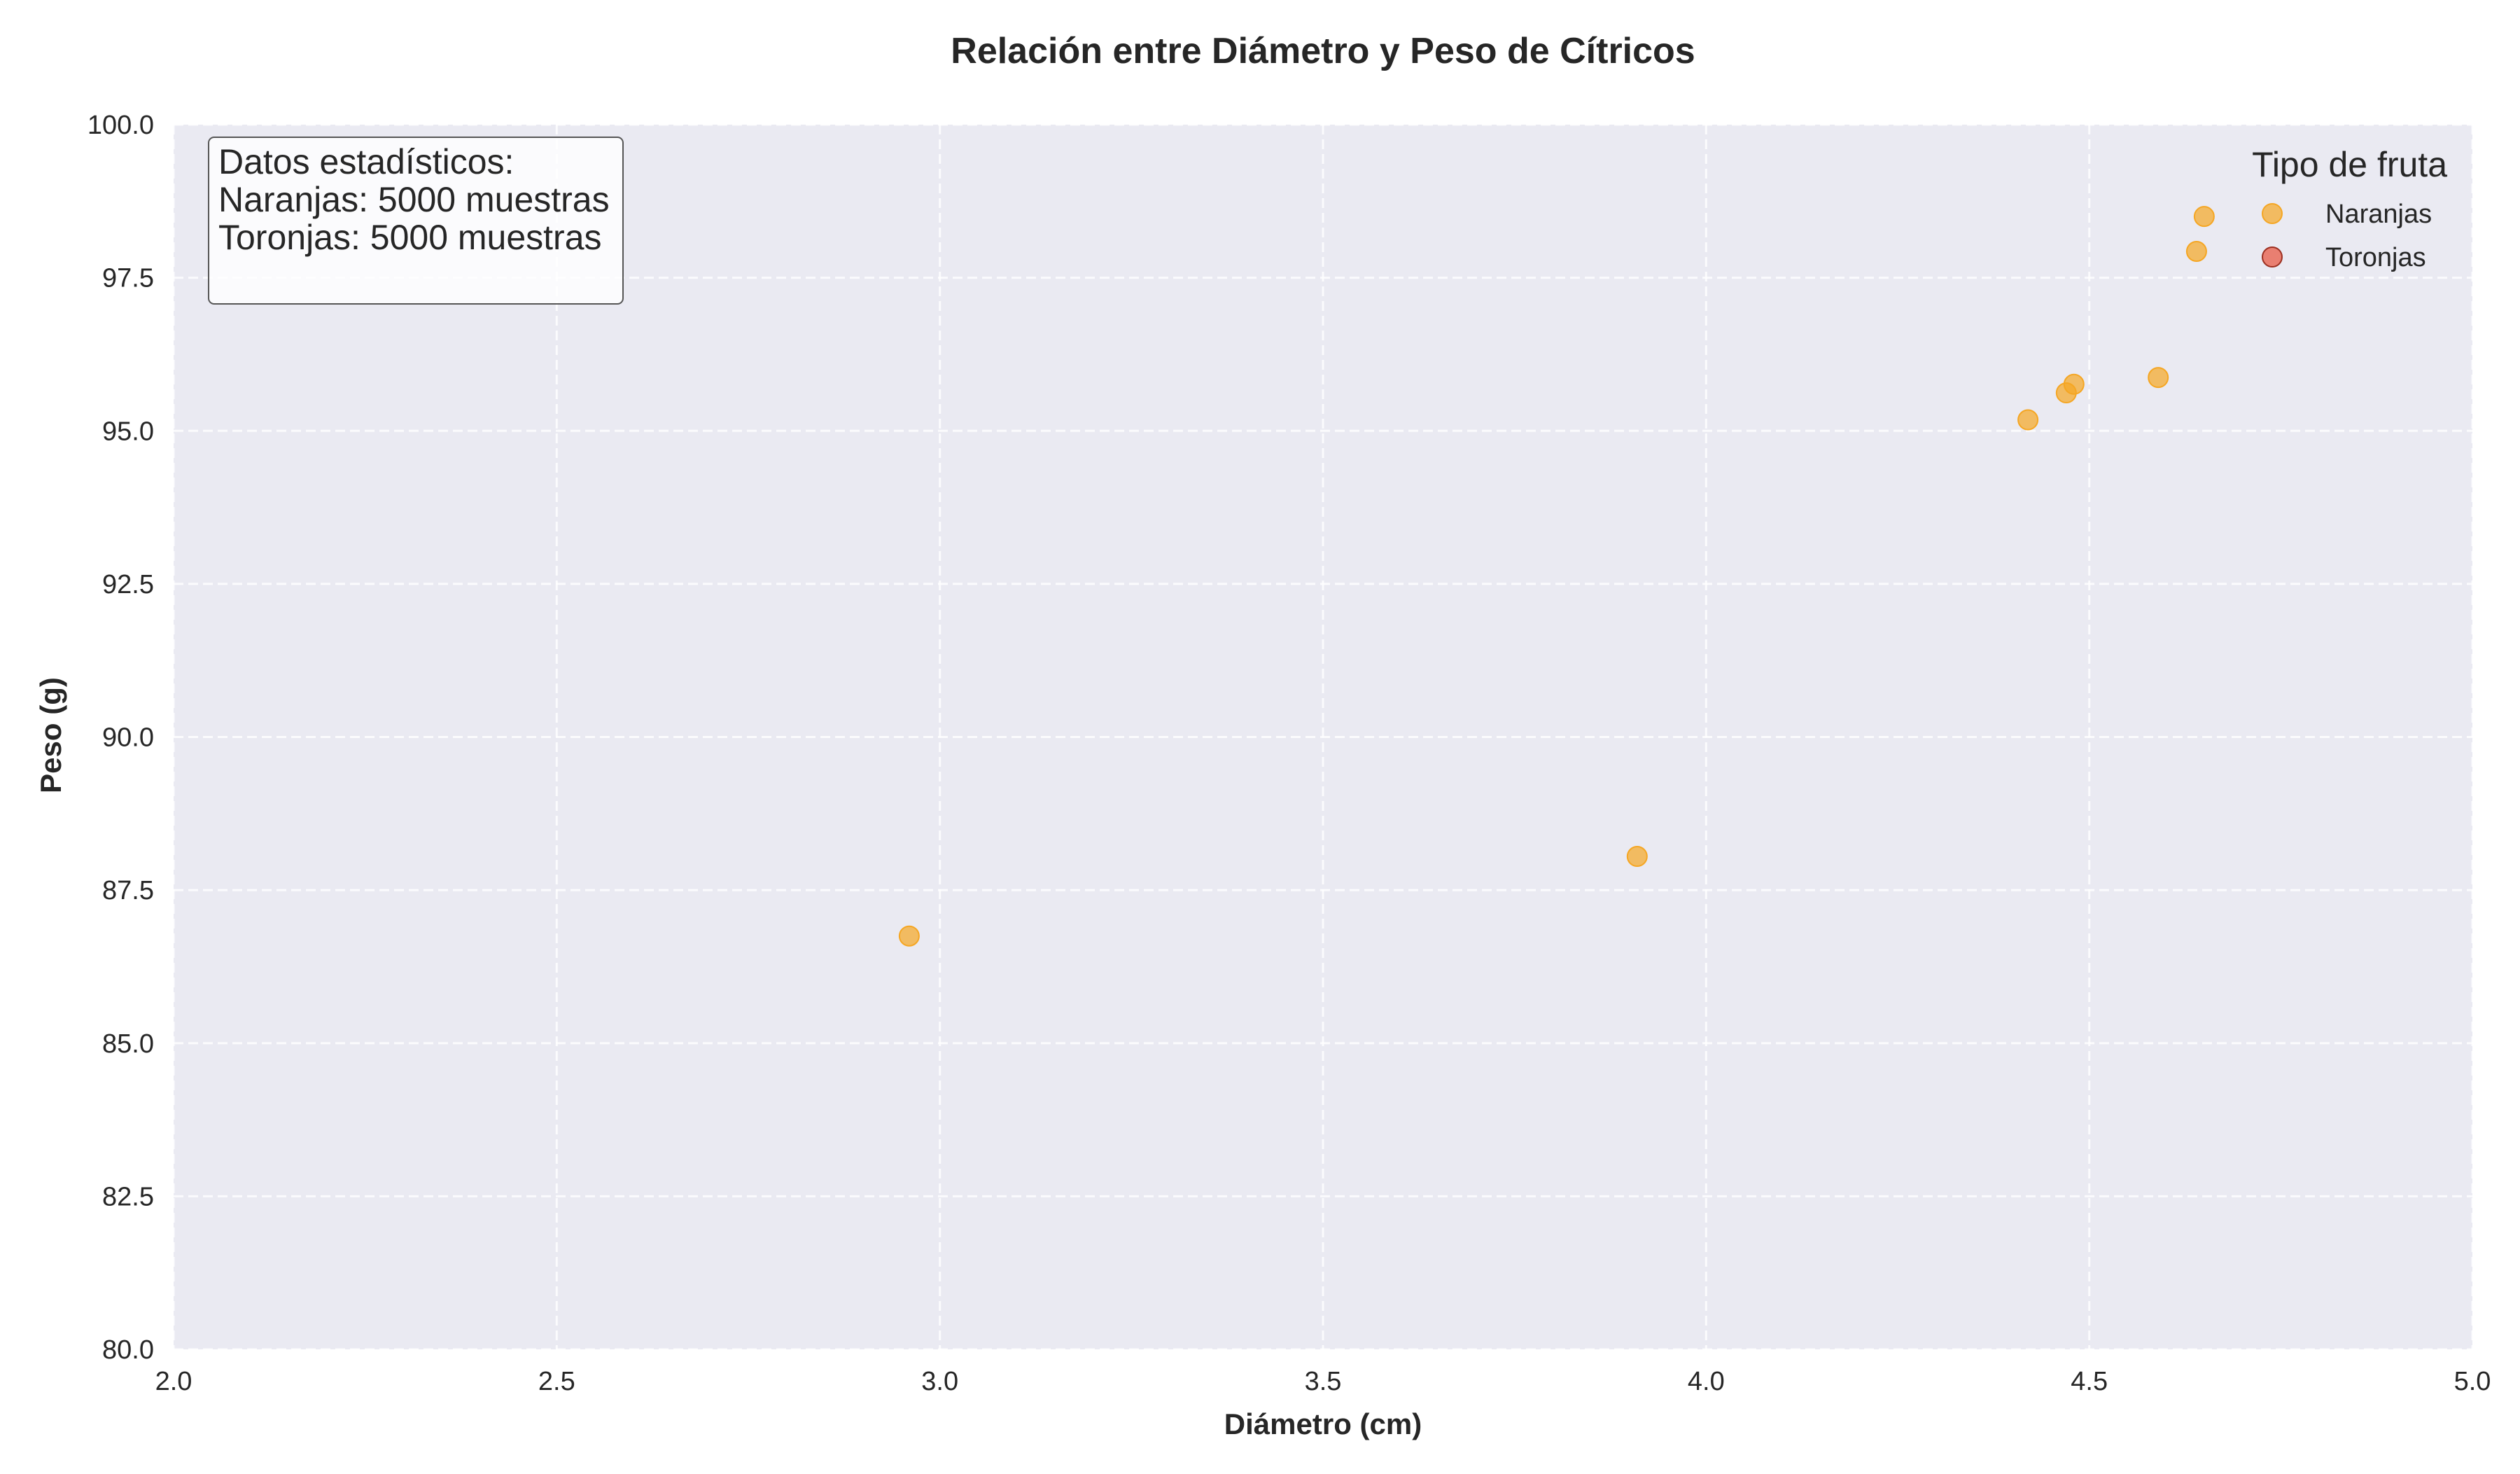  What do you see at coordinates (366, 161) in the screenshot?
I see `stats-line-title: Datos estadísticos:` at bounding box center [366, 161].